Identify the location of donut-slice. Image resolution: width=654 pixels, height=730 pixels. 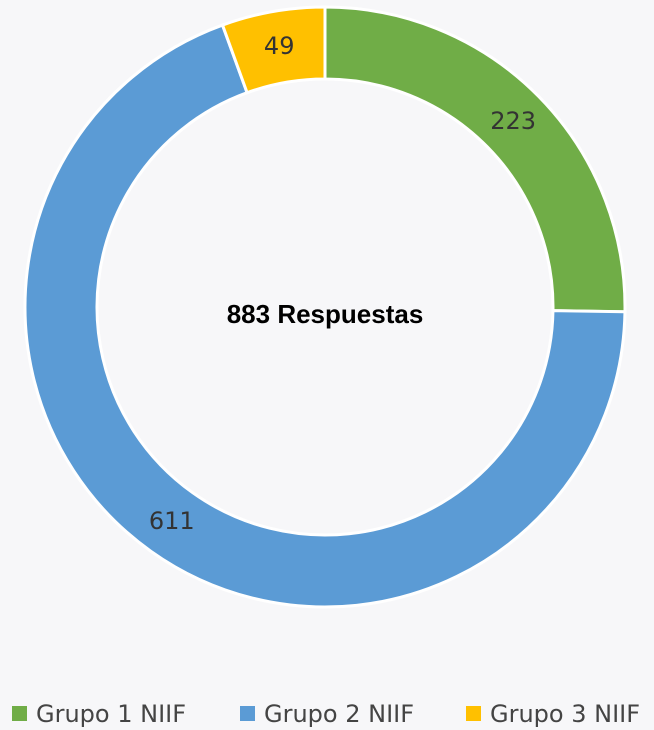
(273, 50).